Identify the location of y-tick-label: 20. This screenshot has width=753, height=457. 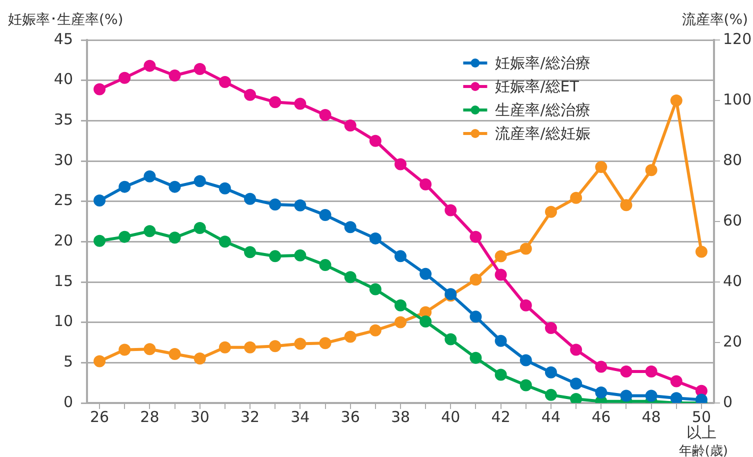
(63, 241).